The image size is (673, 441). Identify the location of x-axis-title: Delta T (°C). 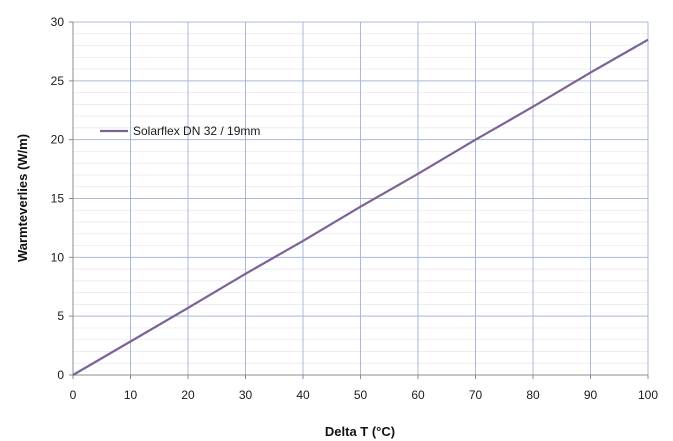
(360, 431).